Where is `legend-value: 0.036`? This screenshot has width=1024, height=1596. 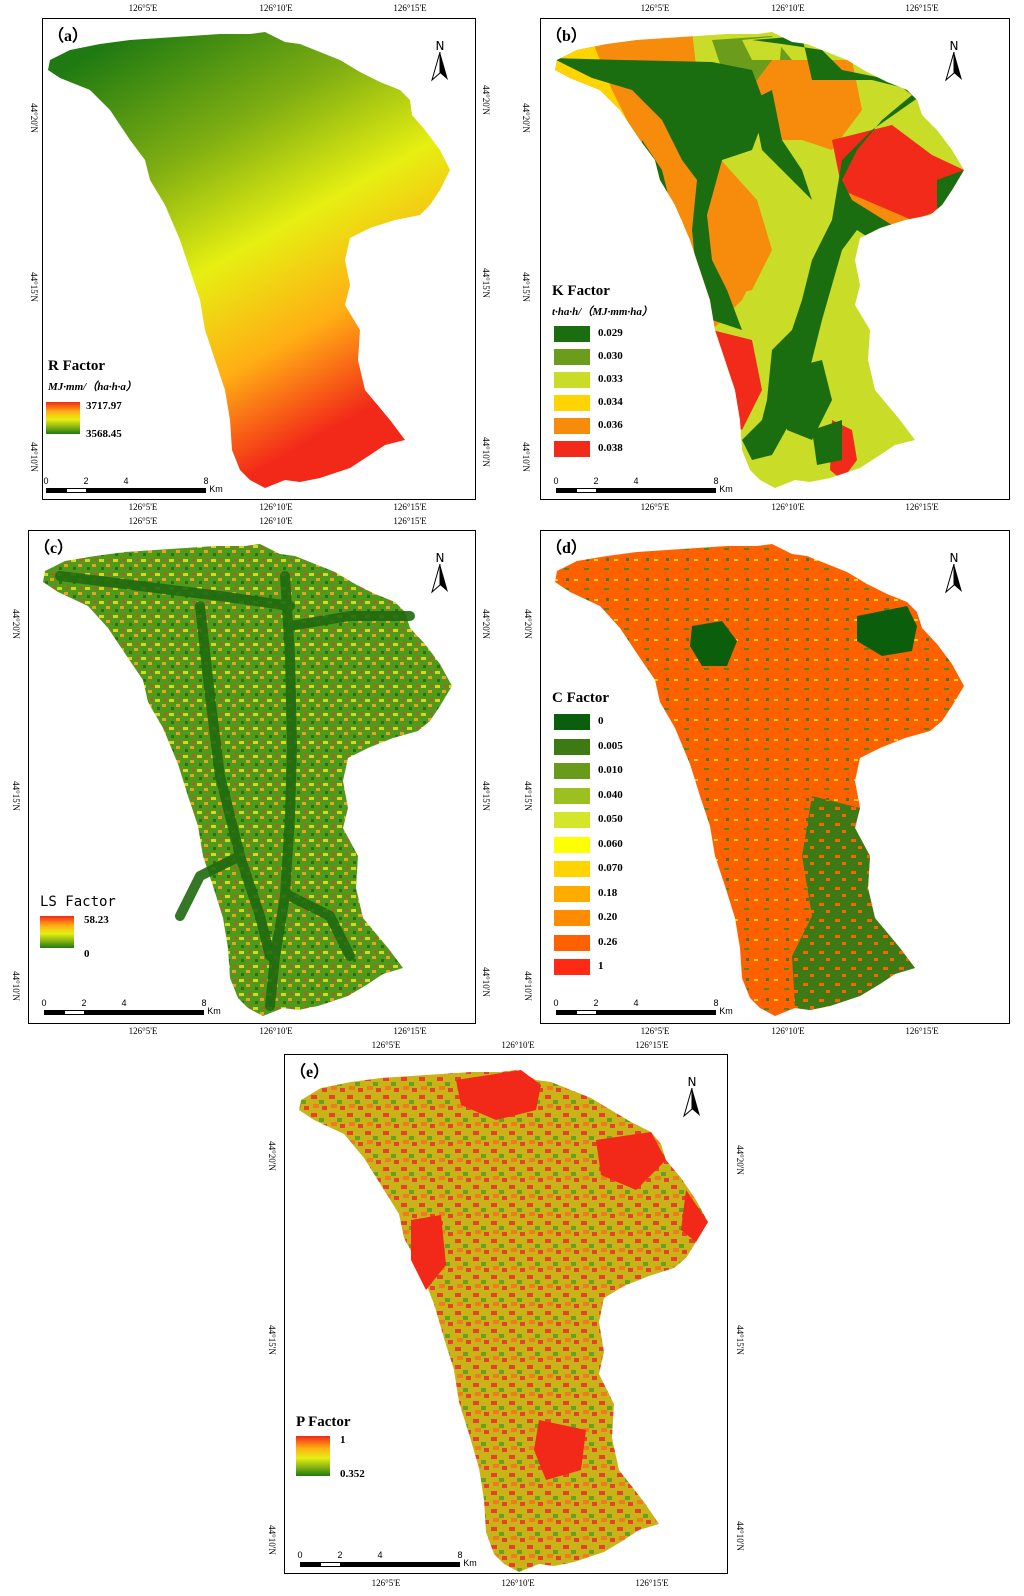 legend-value: 0.036 is located at coordinates (610, 425).